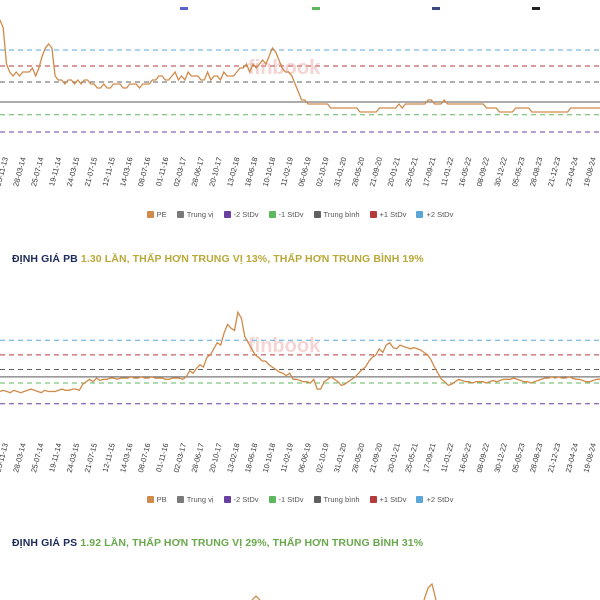 The image size is (600, 600). What do you see at coordinates (161, 499) in the screenshot?
I see `legend-label: PB` at bounding box center [161, 499].